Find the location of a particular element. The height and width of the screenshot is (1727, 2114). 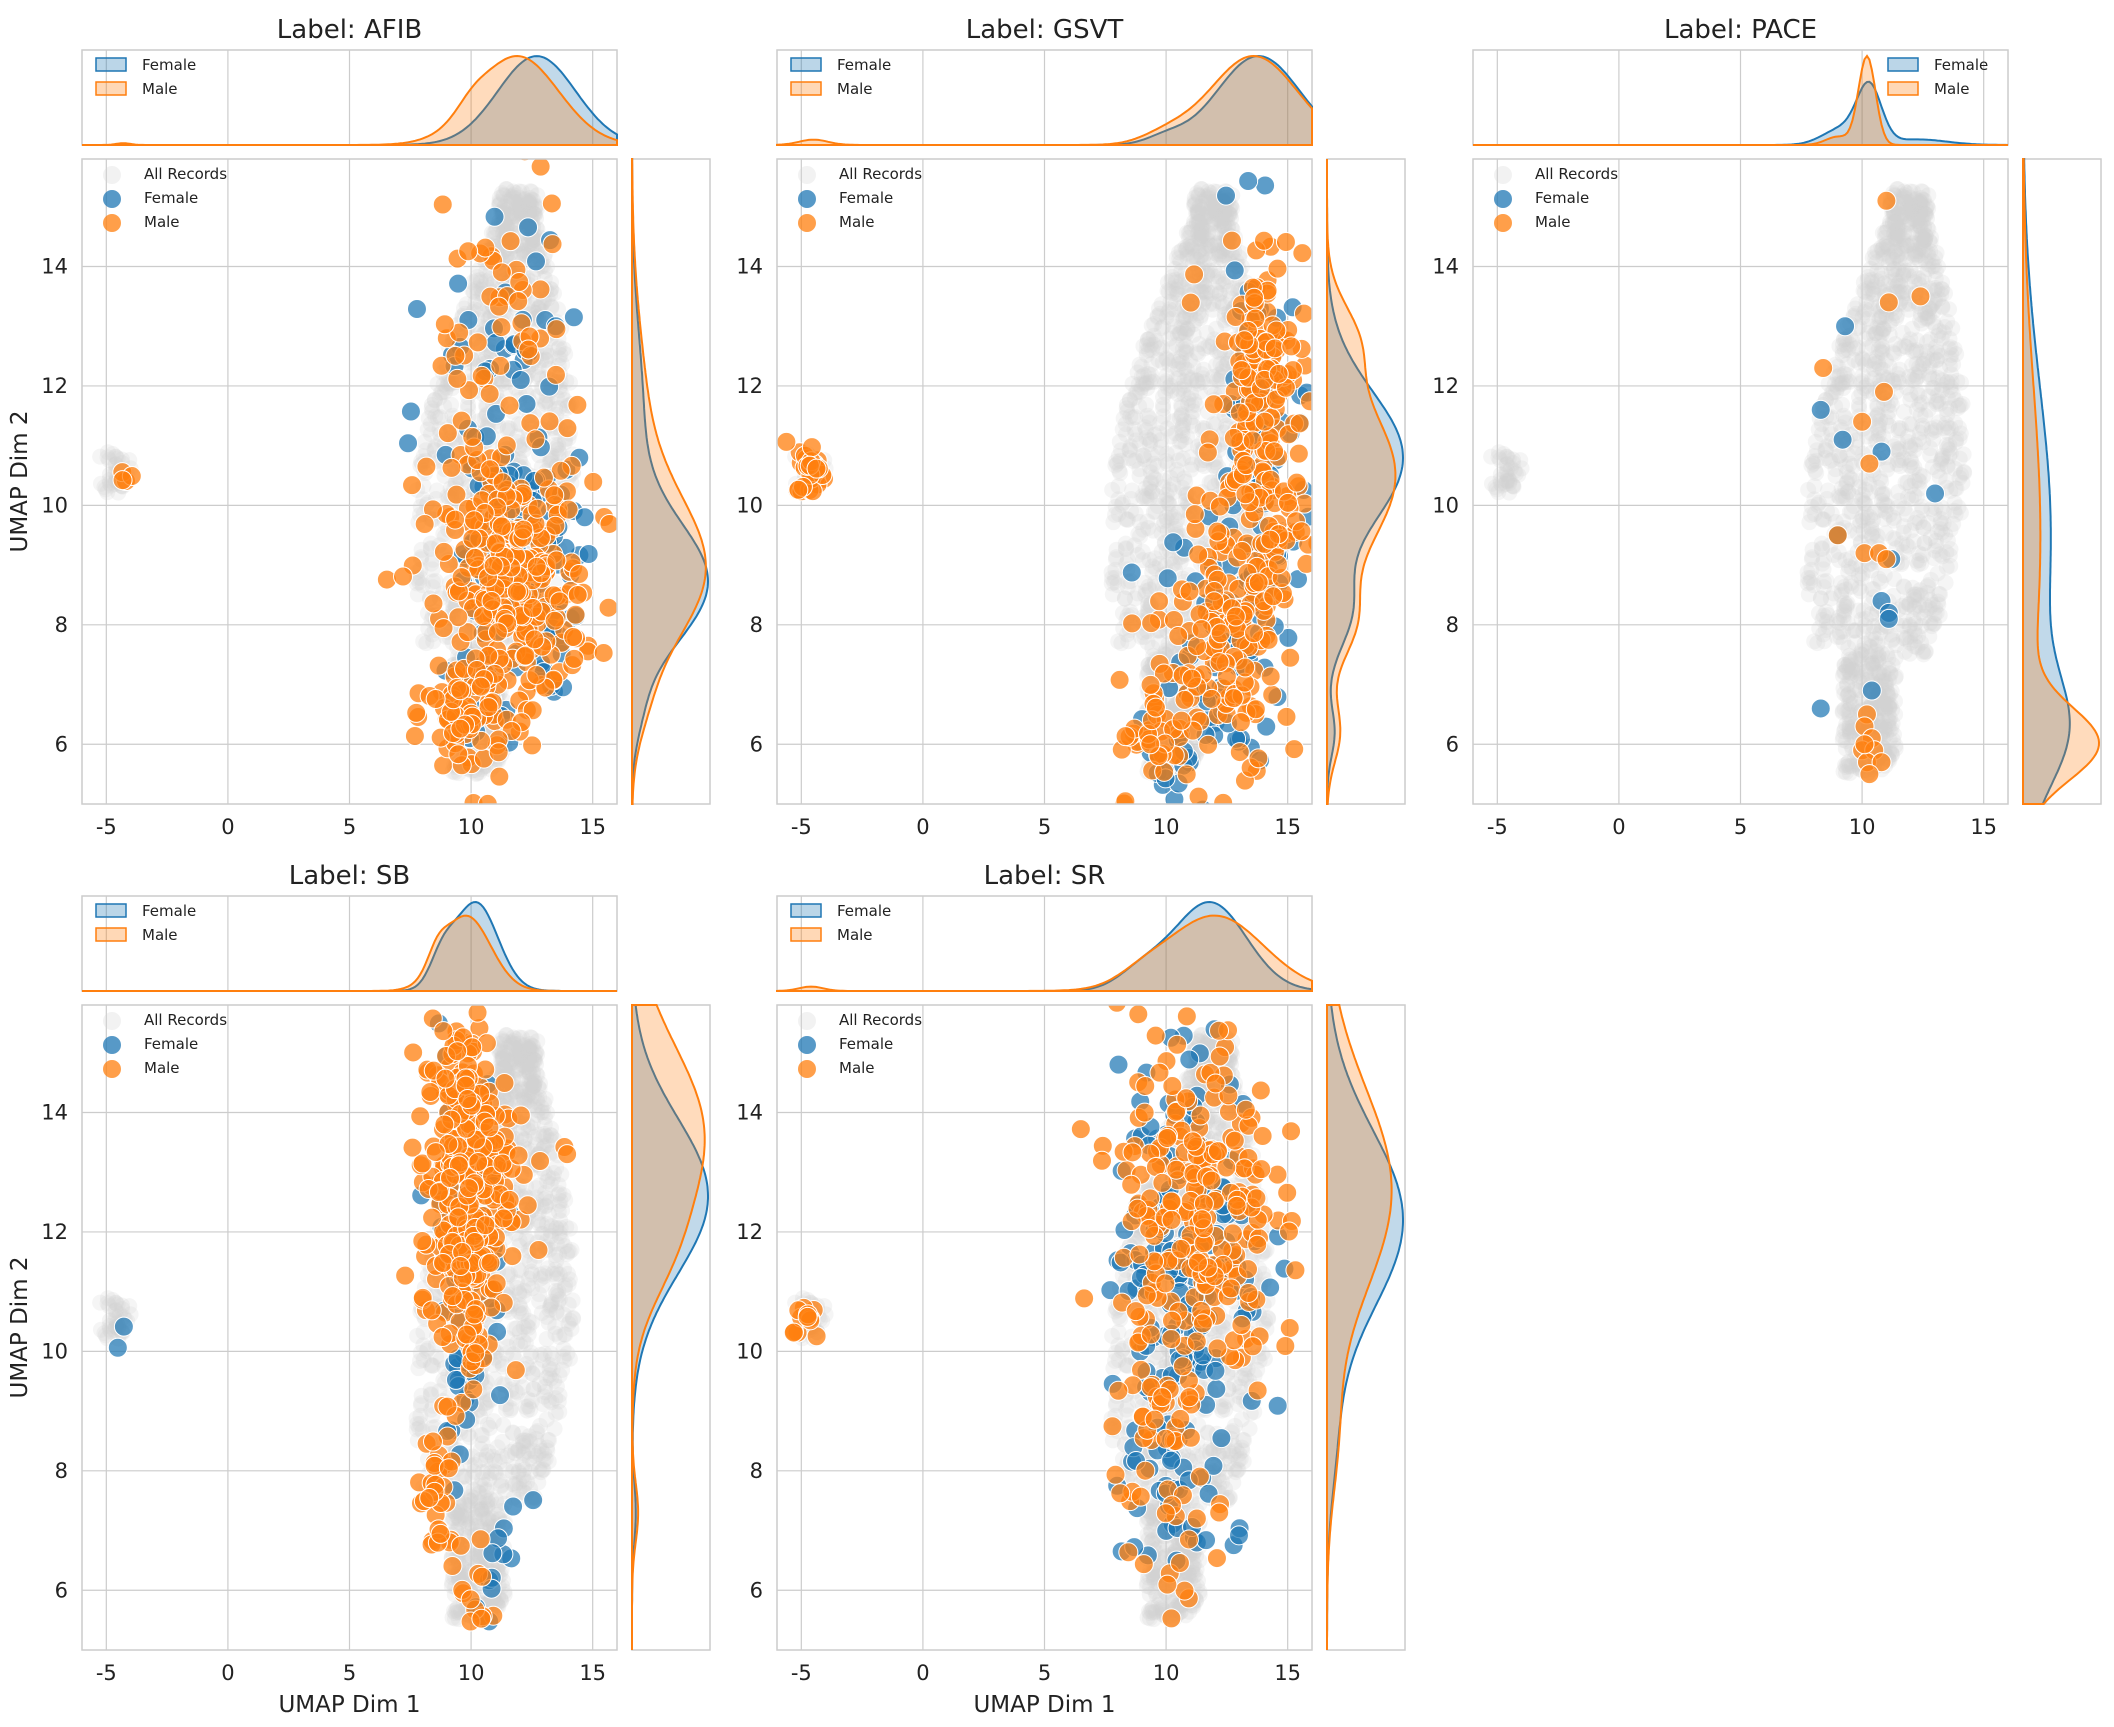

legend-label: Female is located at coordinates (866, 198).